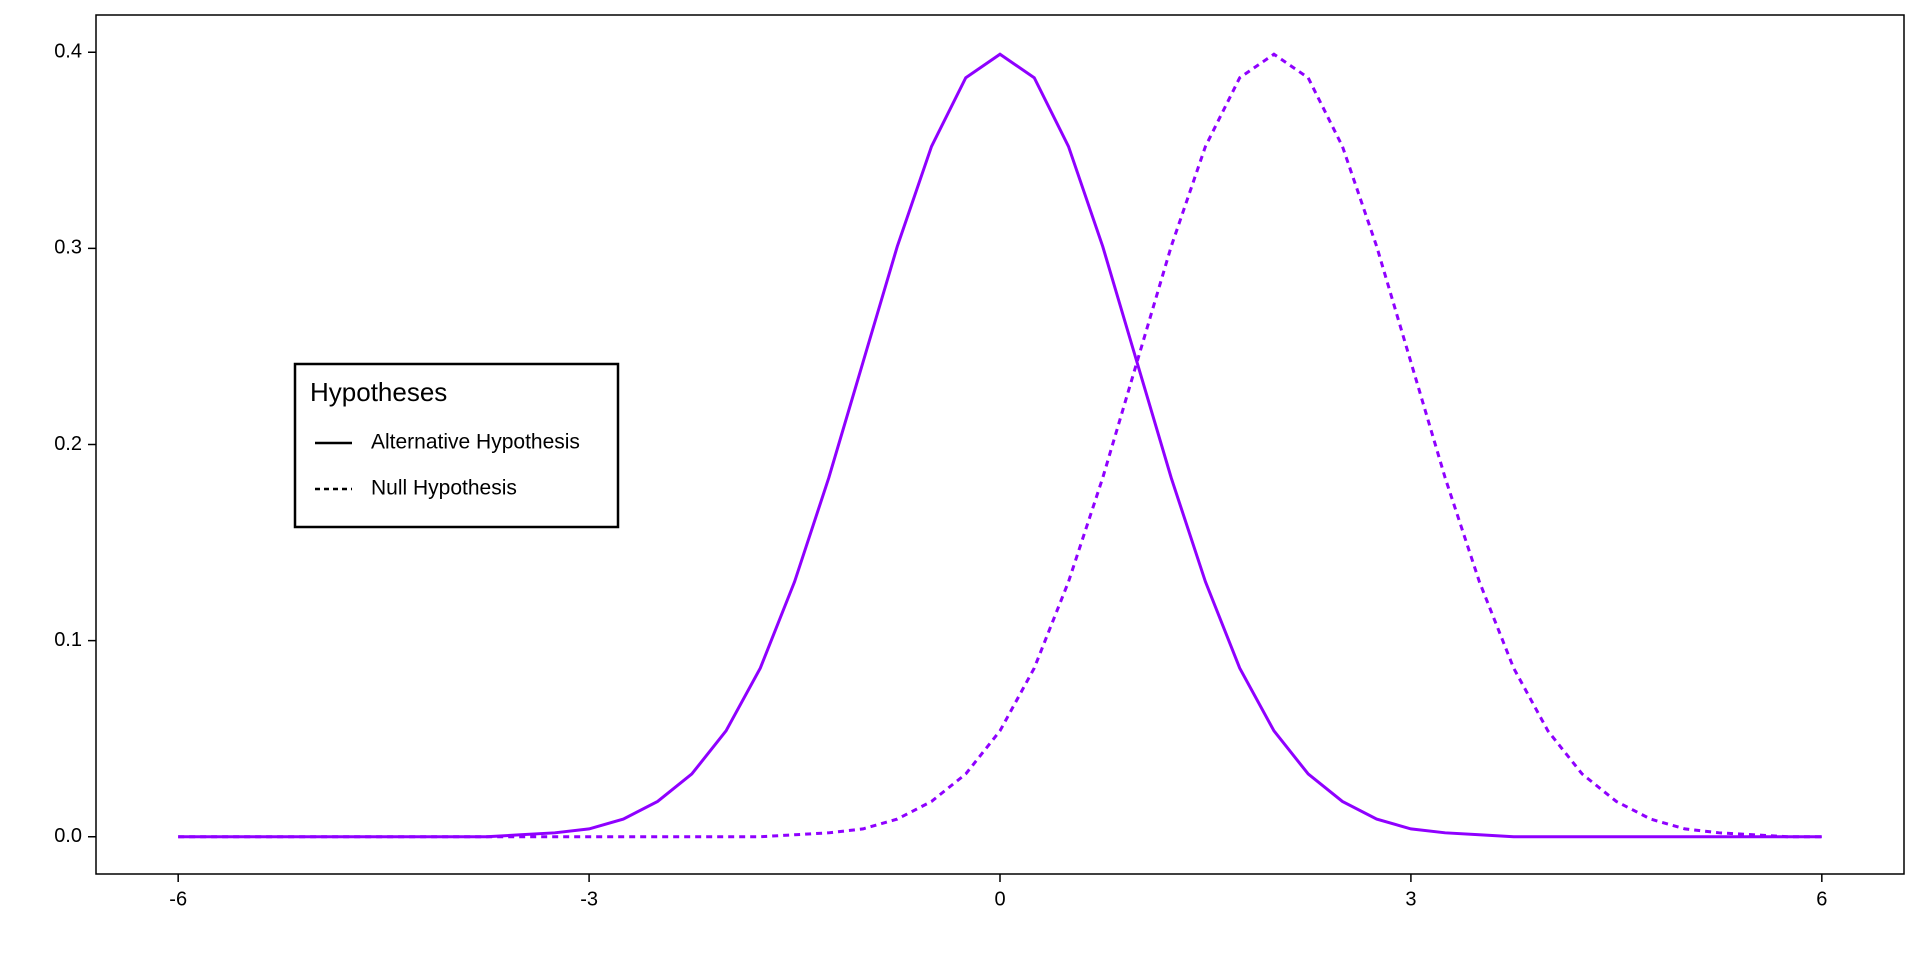 Image resolution: width=1920 pixels, height=960 pixels. I want to click on x-tick-label: 0, so click(999, 899).